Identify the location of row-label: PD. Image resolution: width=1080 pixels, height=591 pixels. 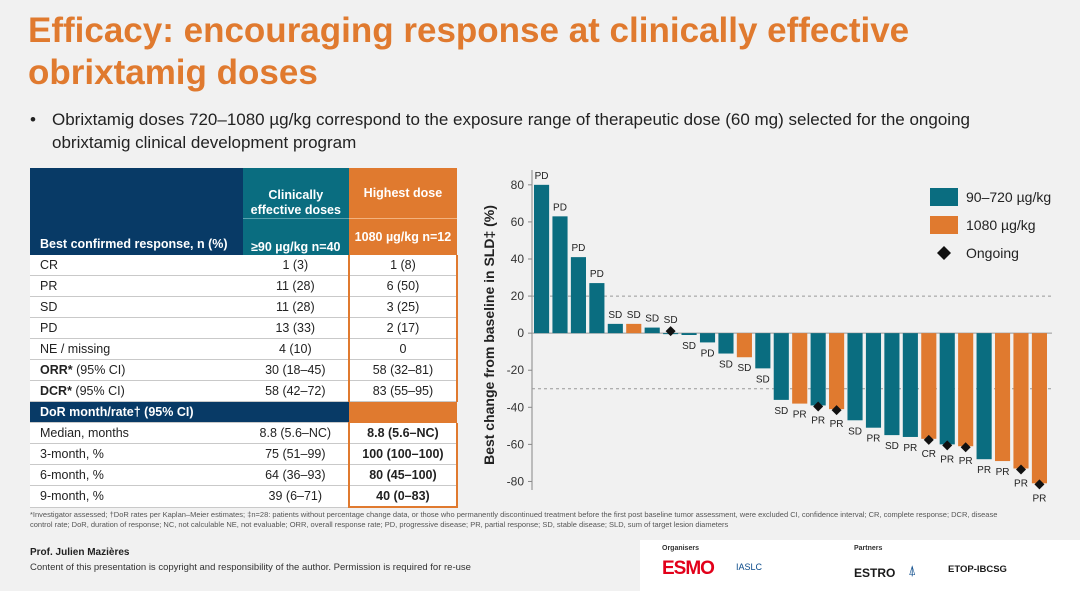
(136, 328).